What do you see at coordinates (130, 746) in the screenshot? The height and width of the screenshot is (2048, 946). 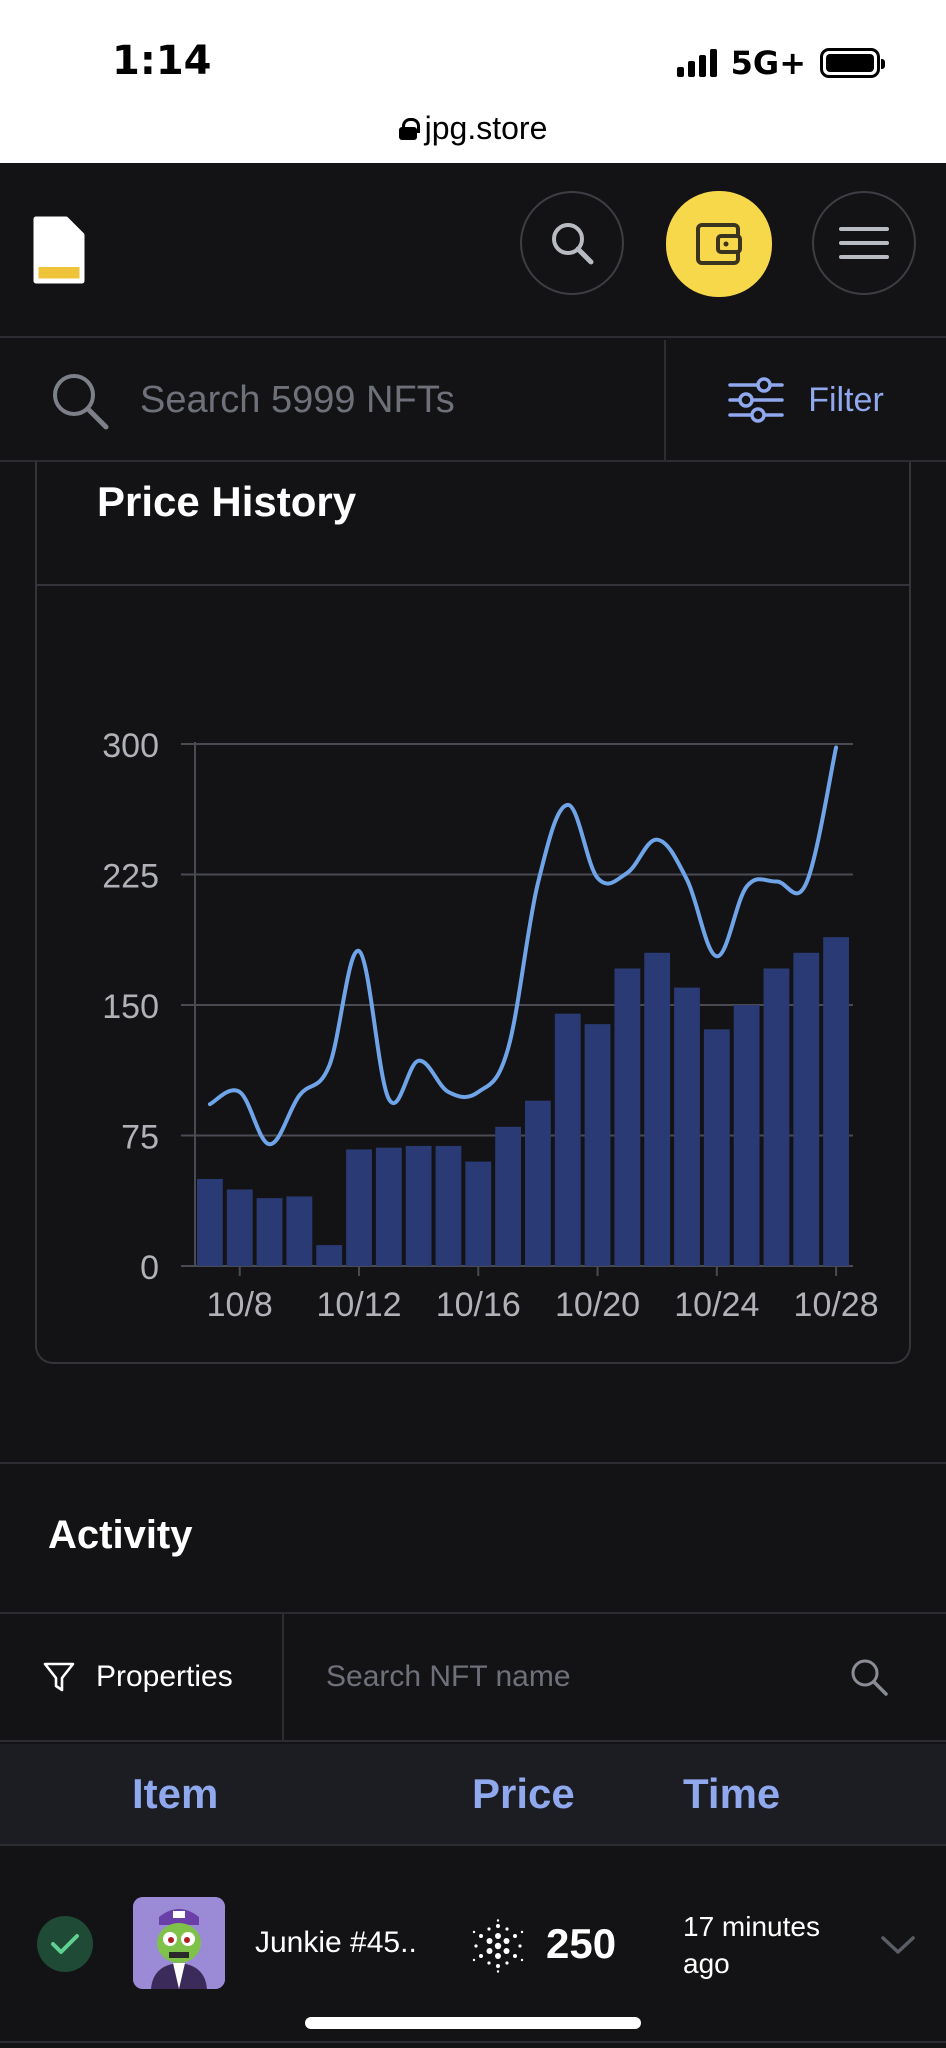 I see `y-tick-label: 300` at bounding box center [130, 746].